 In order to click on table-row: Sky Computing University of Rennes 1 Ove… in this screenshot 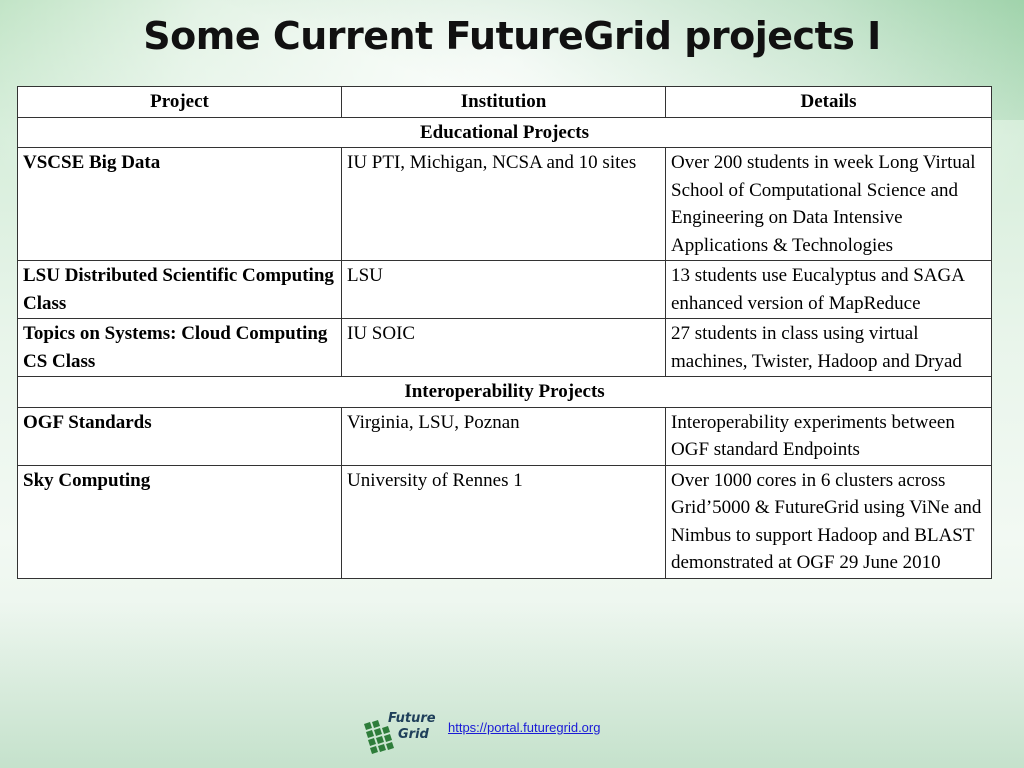, I will do `click(504, 521)`.